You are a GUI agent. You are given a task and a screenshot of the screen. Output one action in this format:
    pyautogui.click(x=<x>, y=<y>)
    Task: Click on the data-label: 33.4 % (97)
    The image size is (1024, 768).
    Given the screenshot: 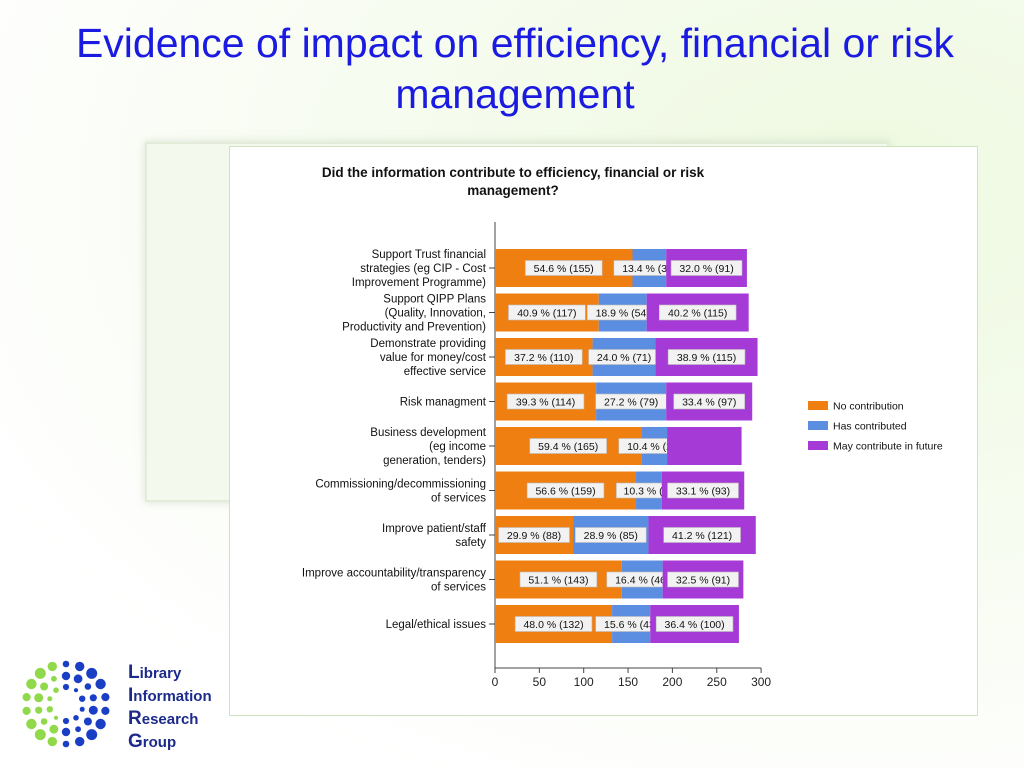 What is the action you would take?
    pyautogui.click(x=709, y=403)
    